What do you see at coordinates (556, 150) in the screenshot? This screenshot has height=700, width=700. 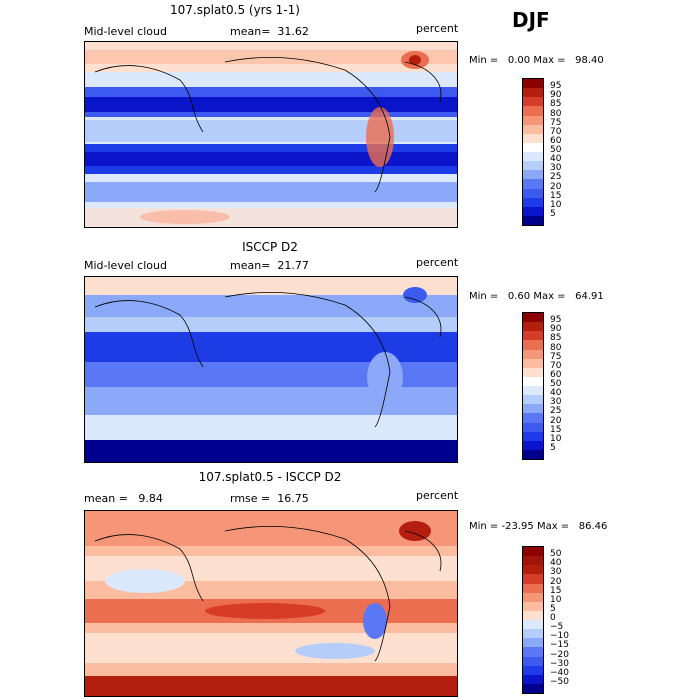 I see `colorbar-tick-label: 50` at bounding box center [556, 150].